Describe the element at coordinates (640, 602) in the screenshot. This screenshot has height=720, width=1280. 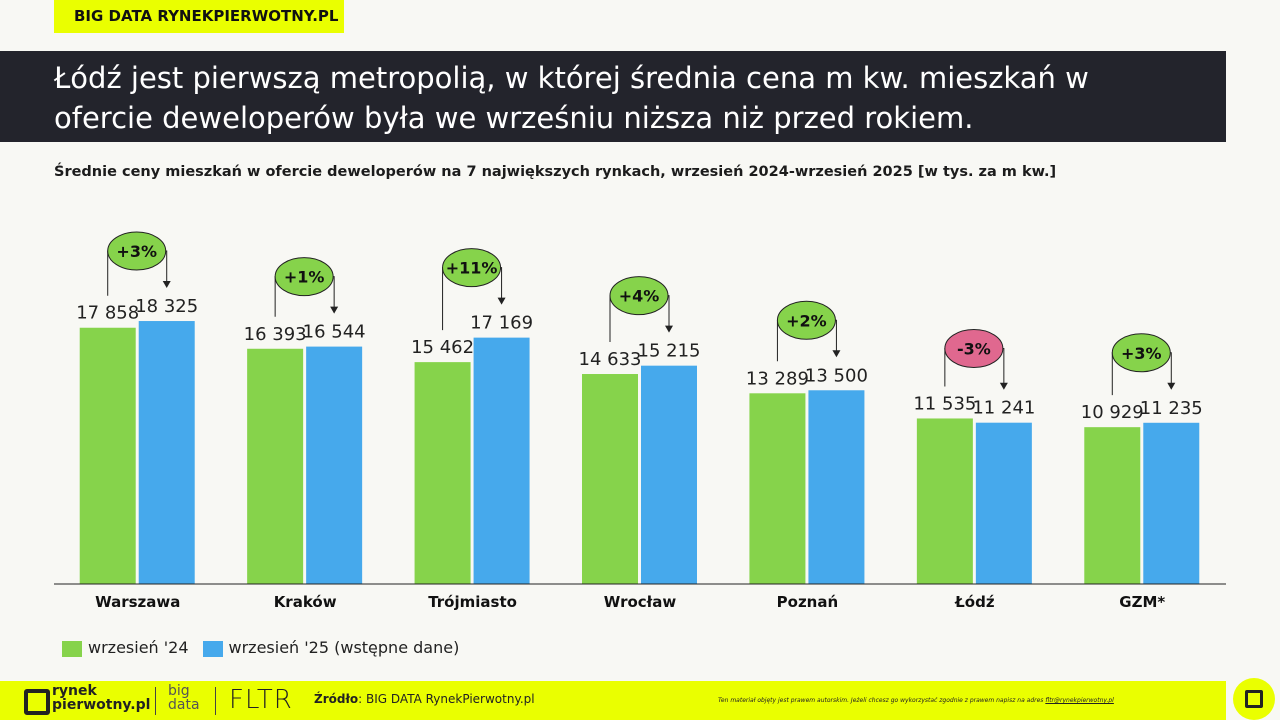
I see `category-label: Wrocław` at that location.